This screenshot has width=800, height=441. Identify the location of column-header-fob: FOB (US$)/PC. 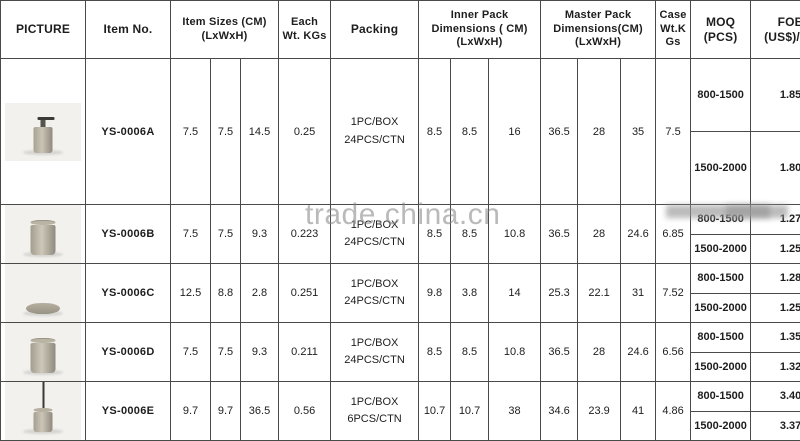
(775, 29).